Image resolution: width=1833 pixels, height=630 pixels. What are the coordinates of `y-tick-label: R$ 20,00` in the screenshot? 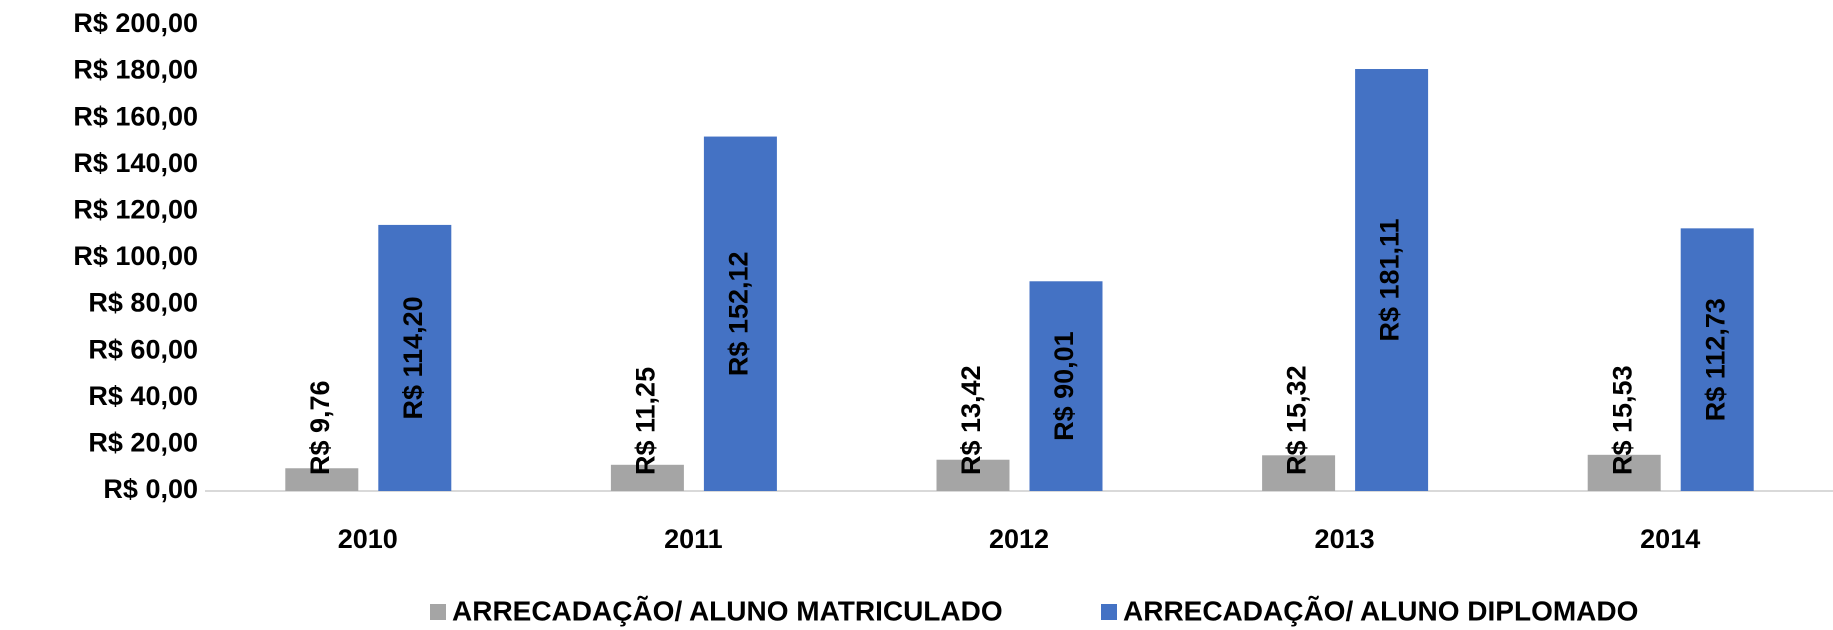 It's located at (143, 443).